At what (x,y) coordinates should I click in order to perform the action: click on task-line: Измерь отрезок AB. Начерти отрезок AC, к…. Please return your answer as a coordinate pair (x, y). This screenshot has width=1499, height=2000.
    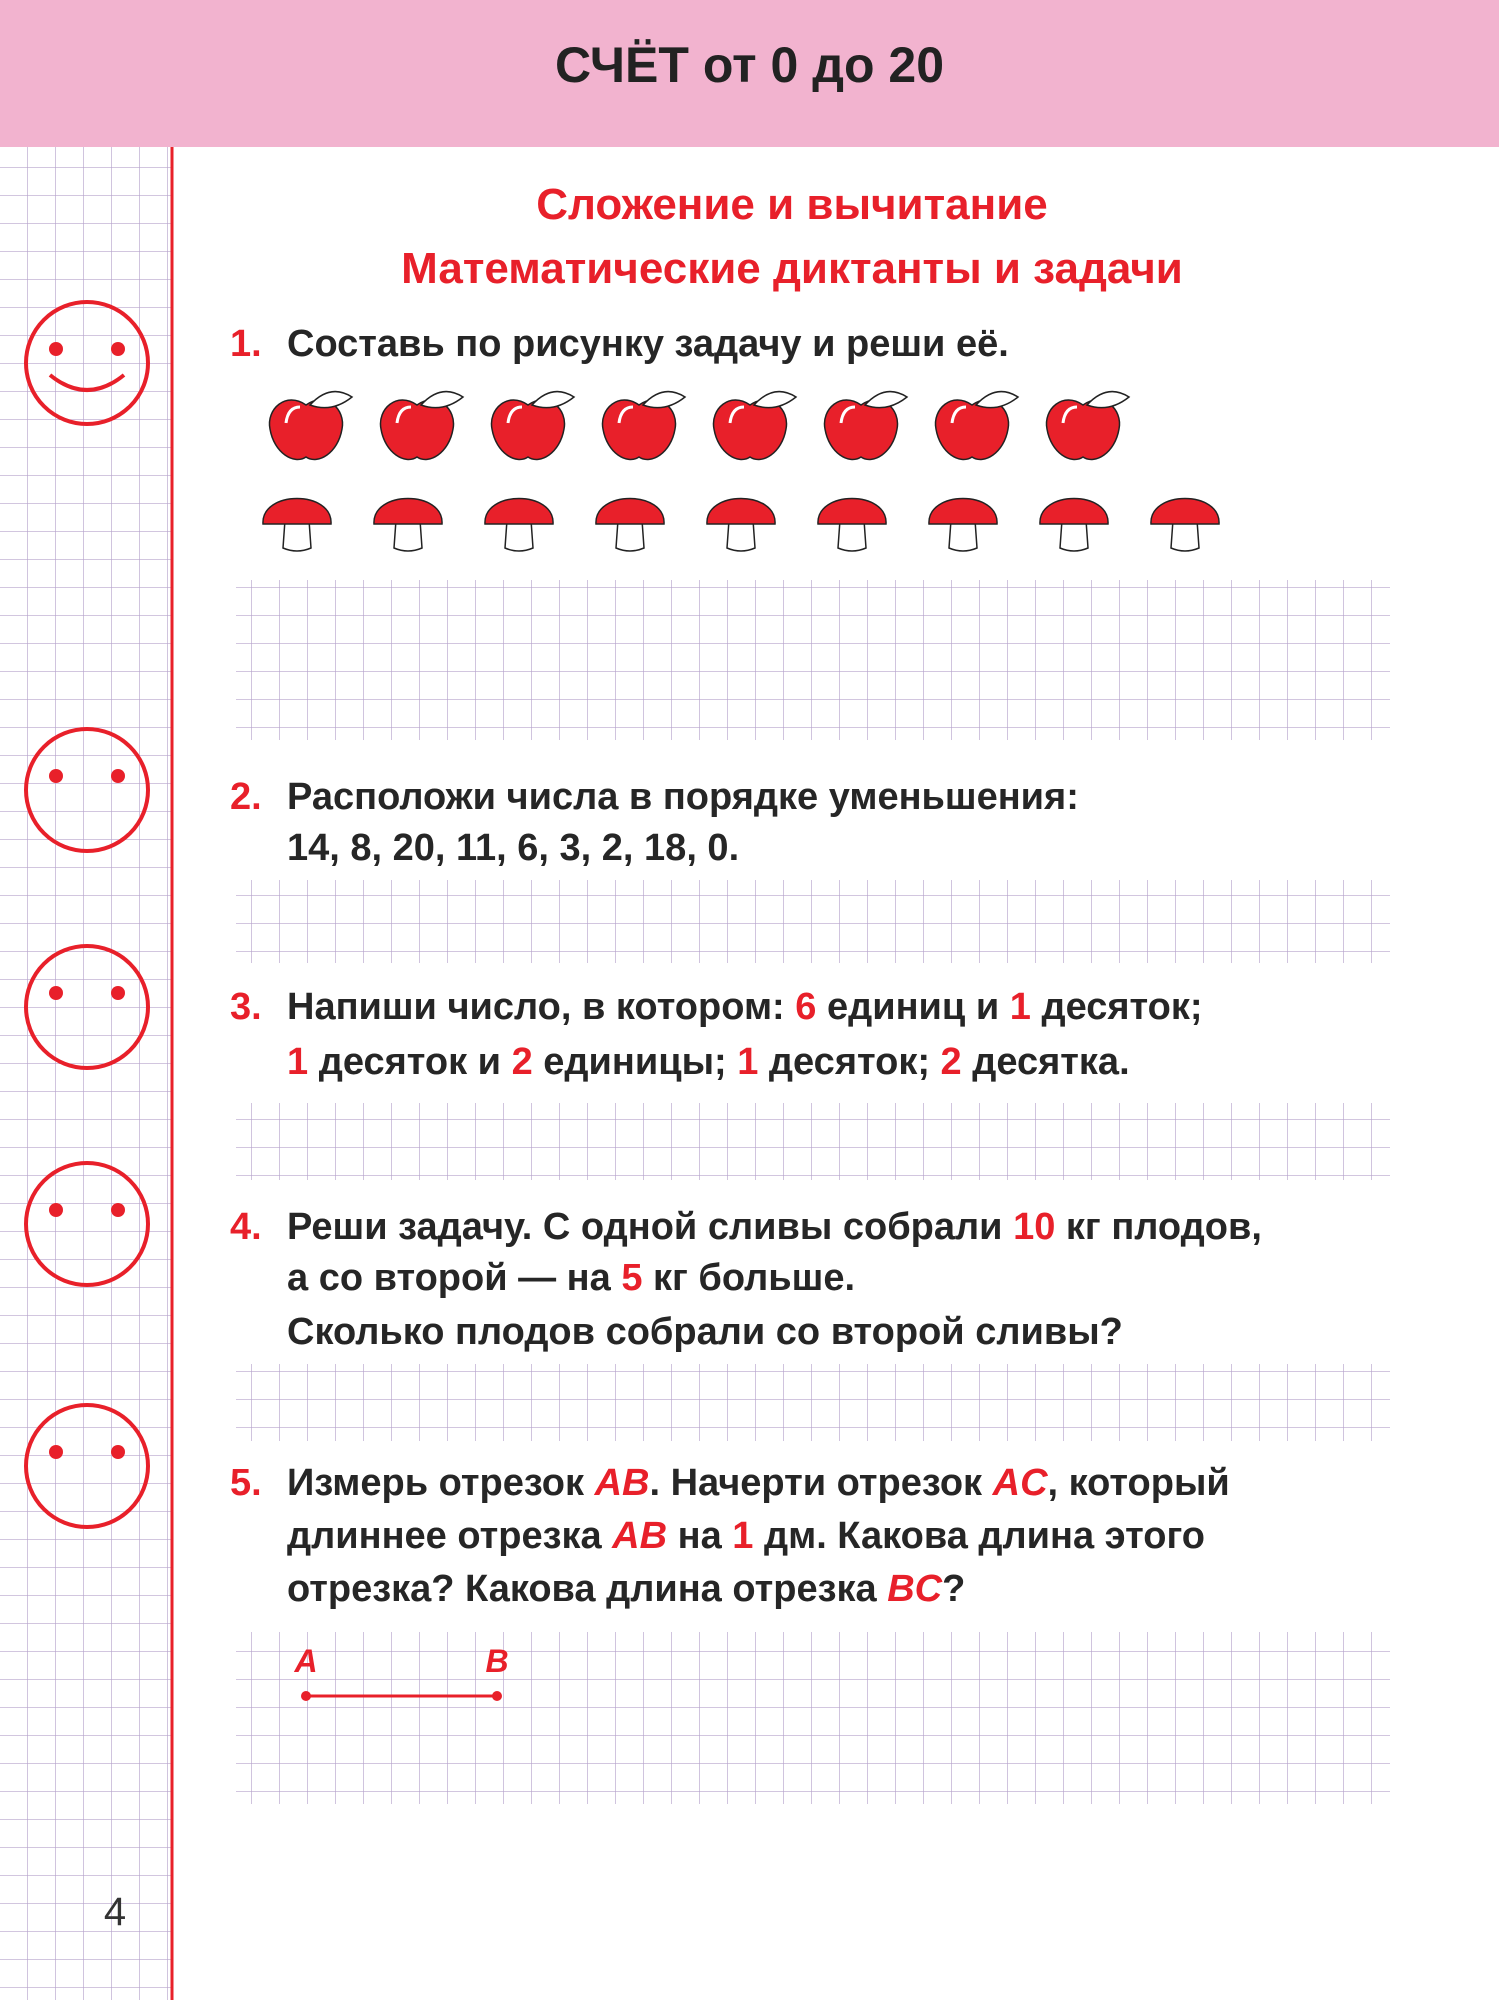
    Looking at the image, I should click on (758, 1483).